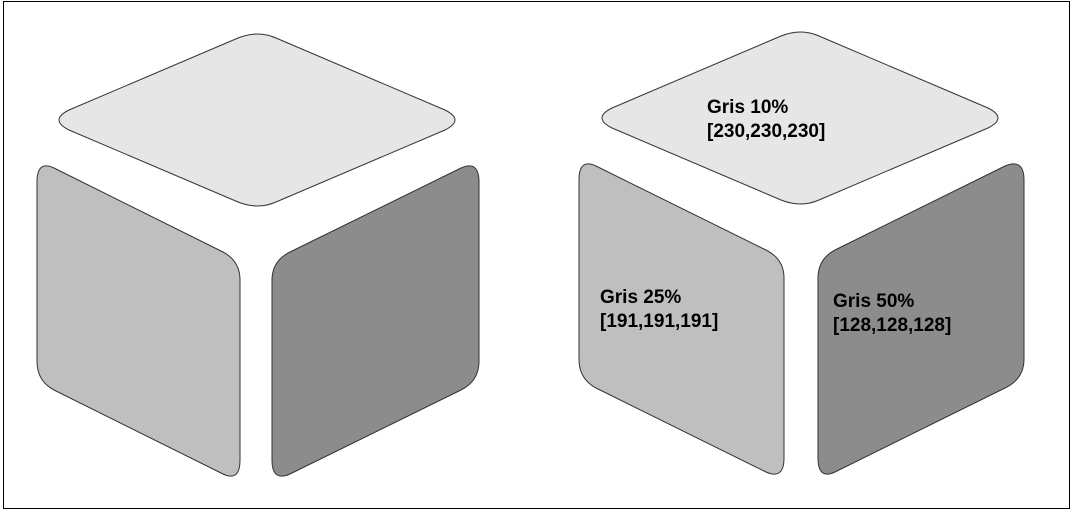 The width and height of the screenshot is (1073, 512). Describe the element at coordinates (257, 120) in the screenshot. I see `left-cube-top-face` at that location.